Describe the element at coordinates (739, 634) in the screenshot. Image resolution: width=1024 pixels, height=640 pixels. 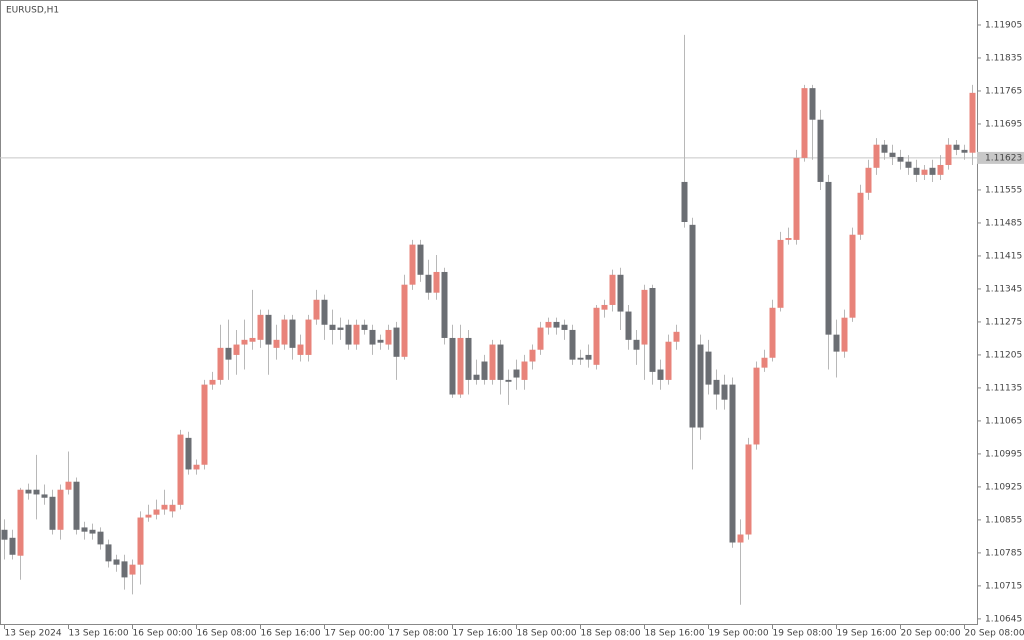
I see `x-tick-label: 19 Sep 00:00` at that location.